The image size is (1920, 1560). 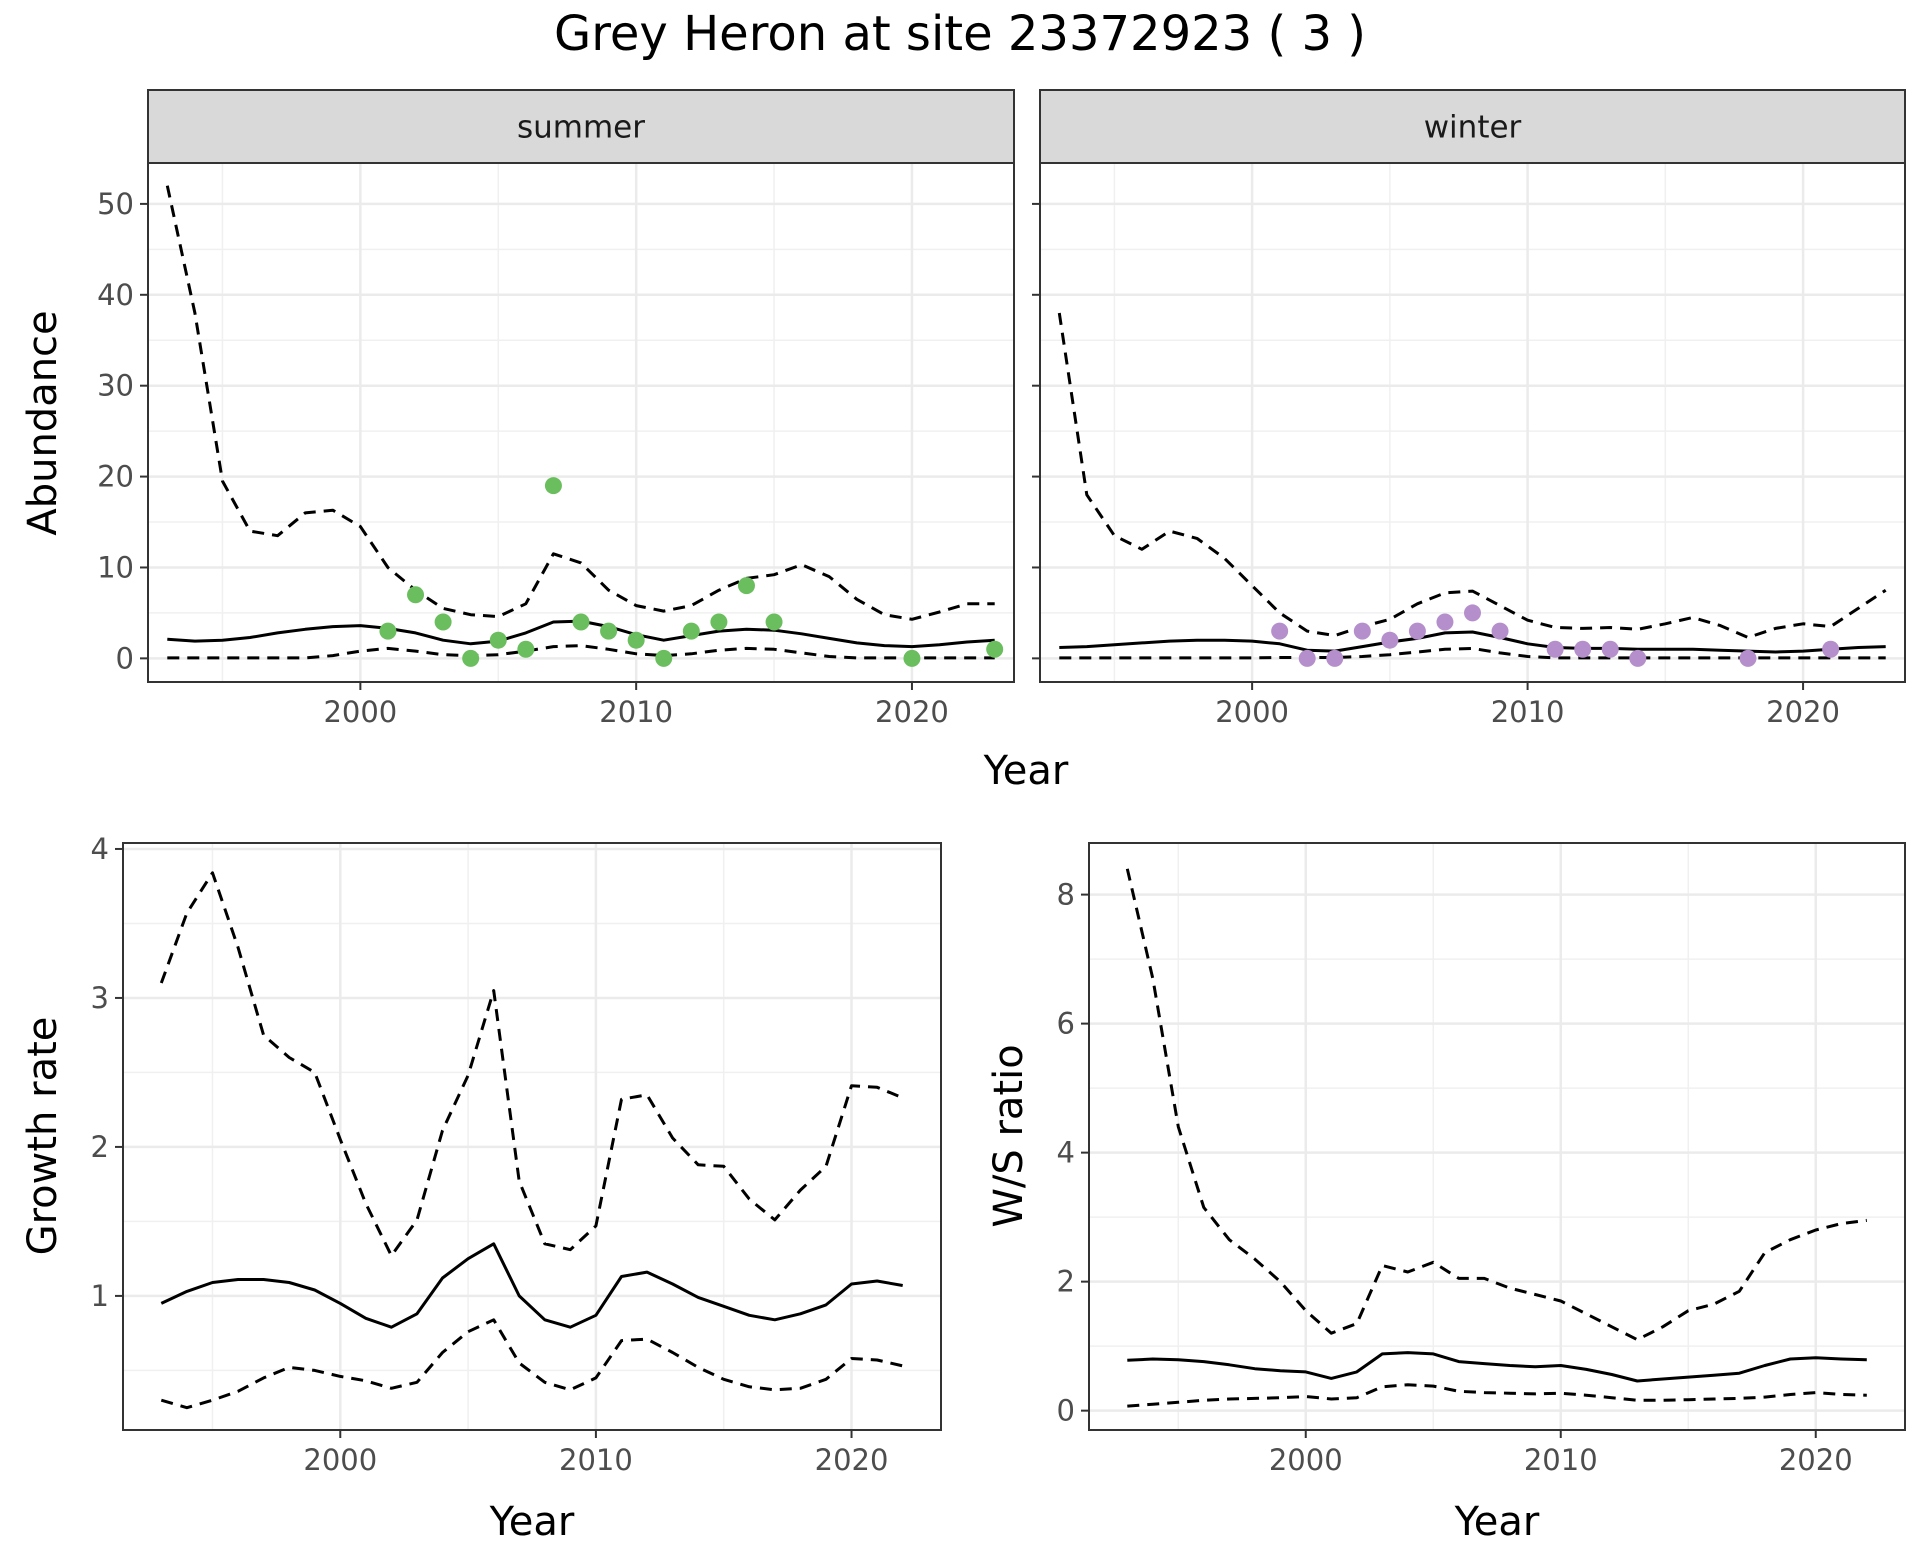 I want to click on y-tick-label: 10, so click(x=115, y=567).